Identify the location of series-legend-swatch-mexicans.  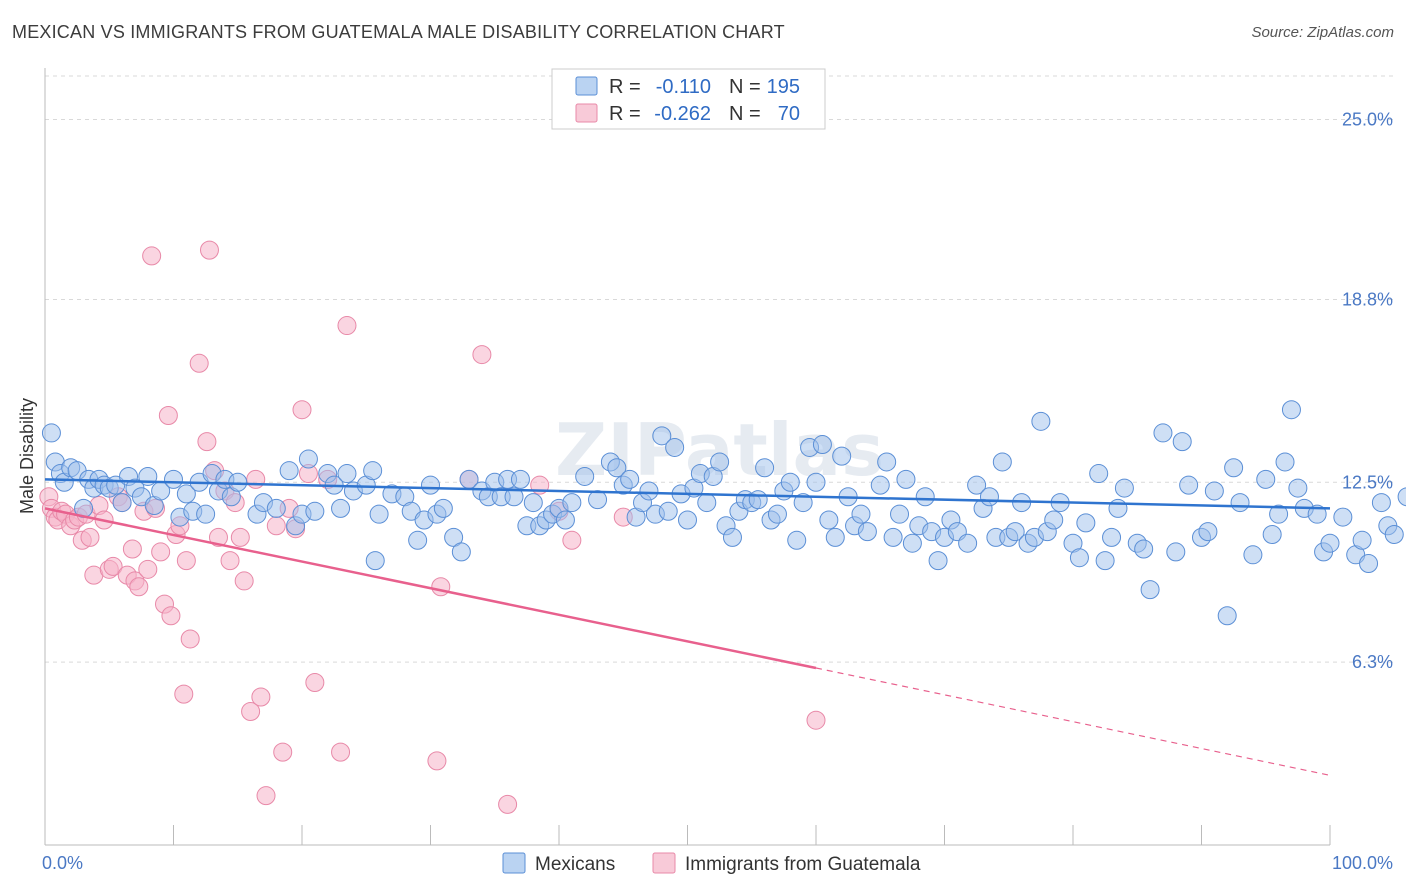
(514, 863).